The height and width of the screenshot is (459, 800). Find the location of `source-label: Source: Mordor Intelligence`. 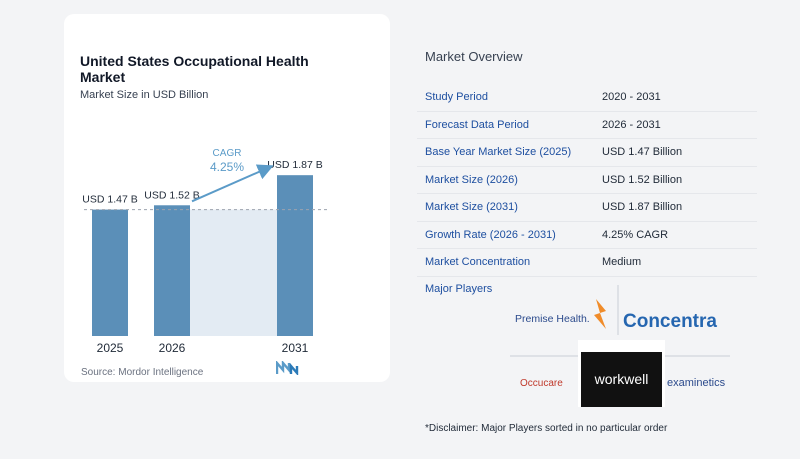

source-label: Source: Mordor Intelligence is located at coordinates (142, 372).